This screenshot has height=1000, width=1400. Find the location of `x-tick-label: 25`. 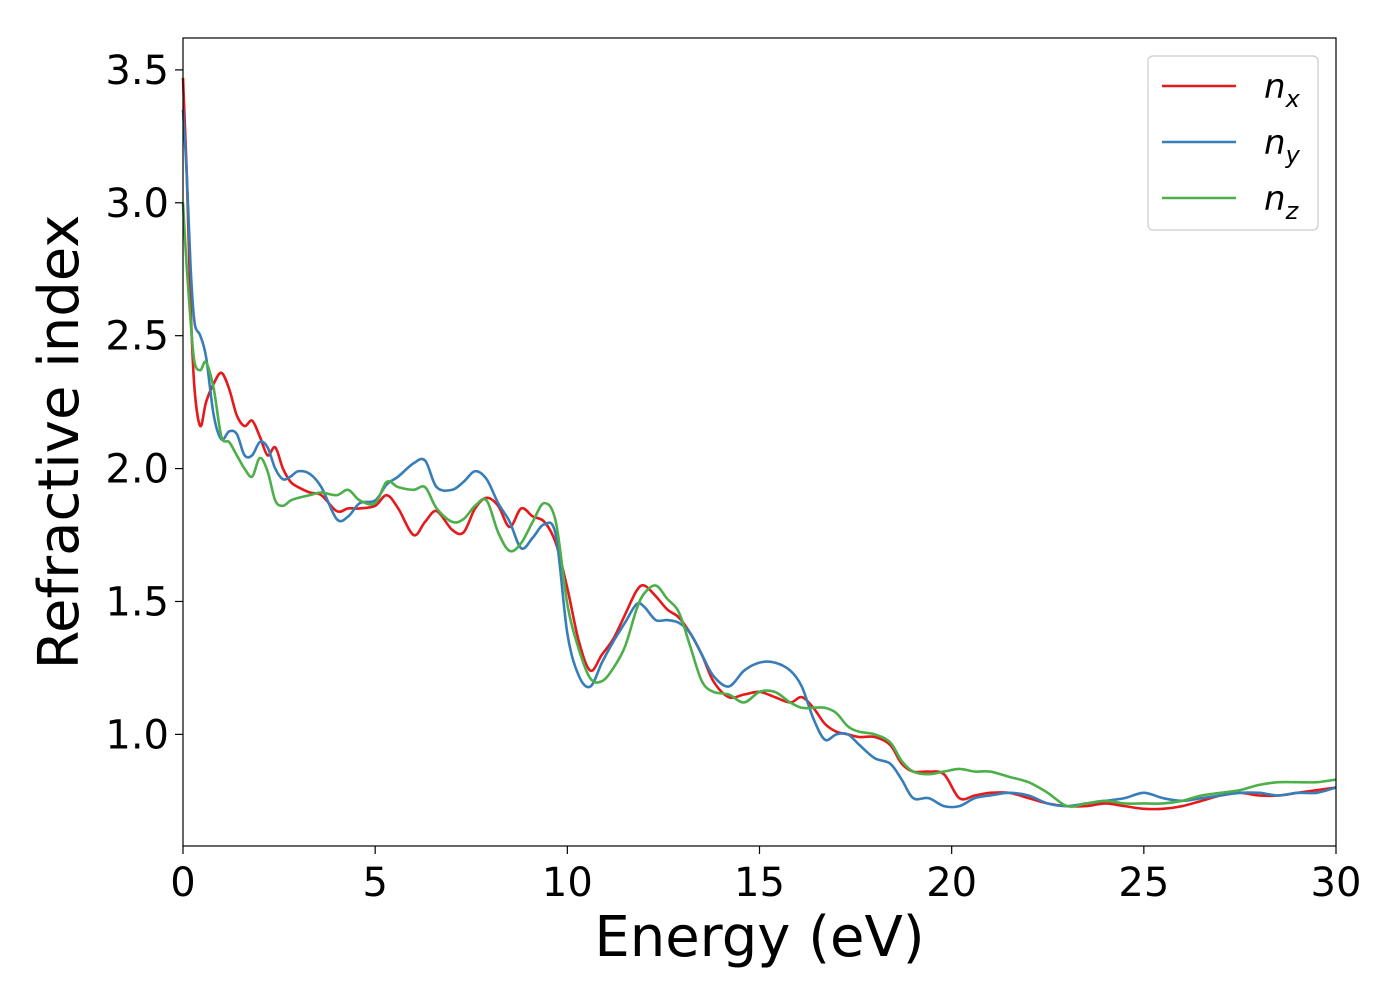

x-tick-label: 25 is located at coordinates (1143, 883).